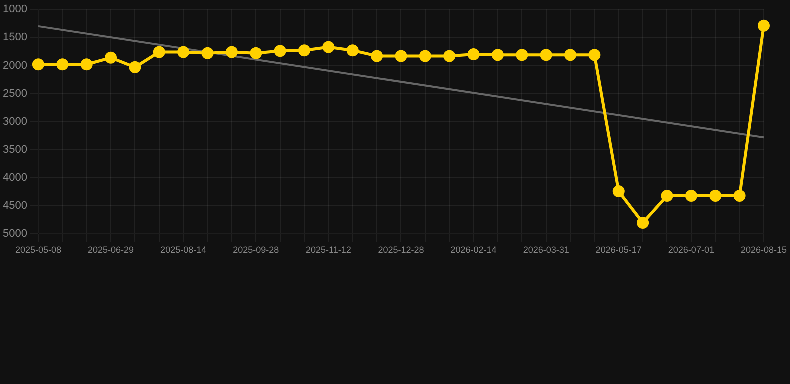 The image size is (790, 384). Describe the element at coordinates (329, 250) in the screenshot. I see `x-tick-label: 2025-11-12` at that location.